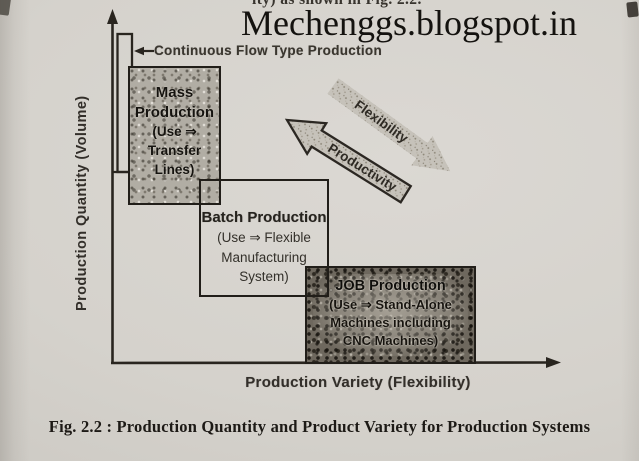  I want to click on productivity-arrow-shape-icon, so click(348, 161).